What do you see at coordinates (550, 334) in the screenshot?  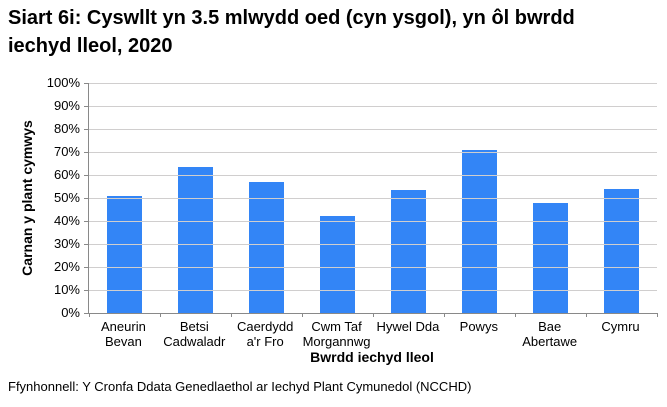 I see `x-tick-label: Bae Abertawe` at bounding box center [550, 334].